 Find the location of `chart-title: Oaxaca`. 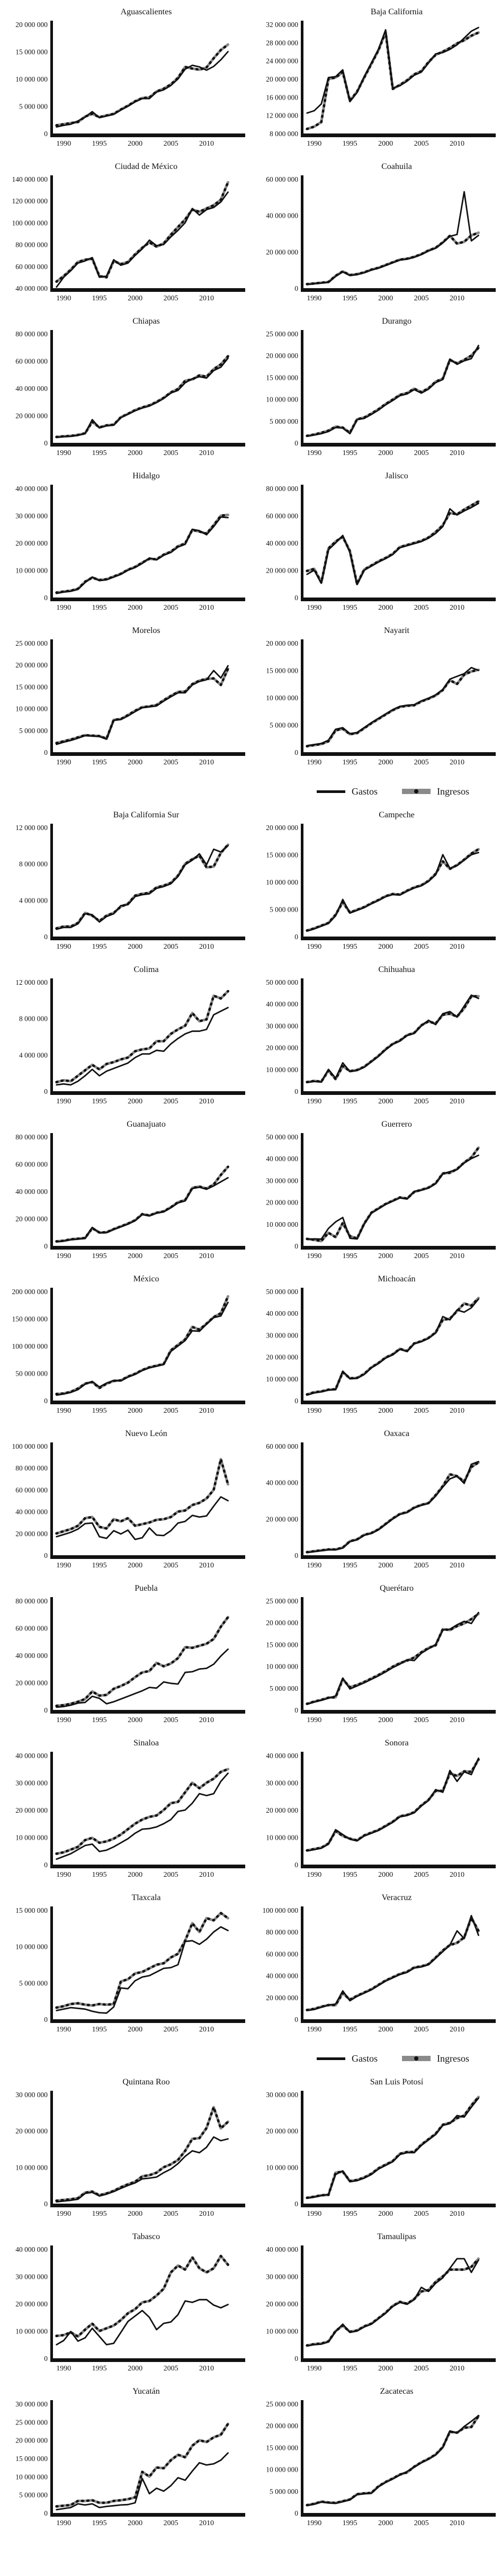

chart-title: Oaxaca is located at coordinates (396, 1433).